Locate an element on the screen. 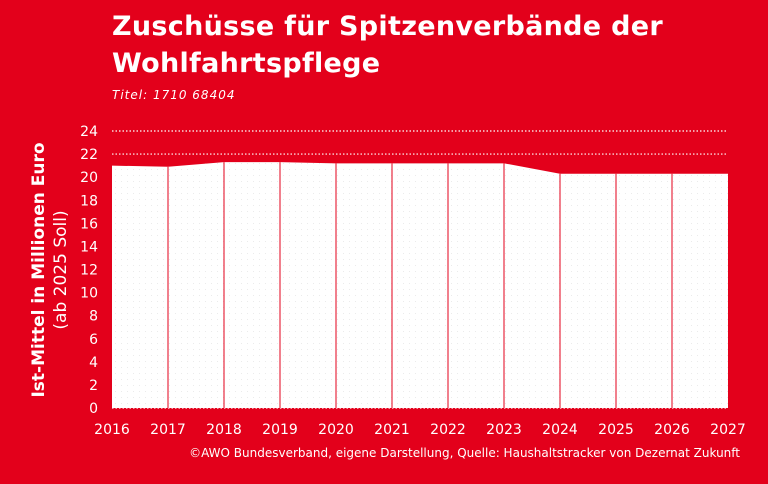  y-tick-label: 6 is located at coordinates (93, 340).